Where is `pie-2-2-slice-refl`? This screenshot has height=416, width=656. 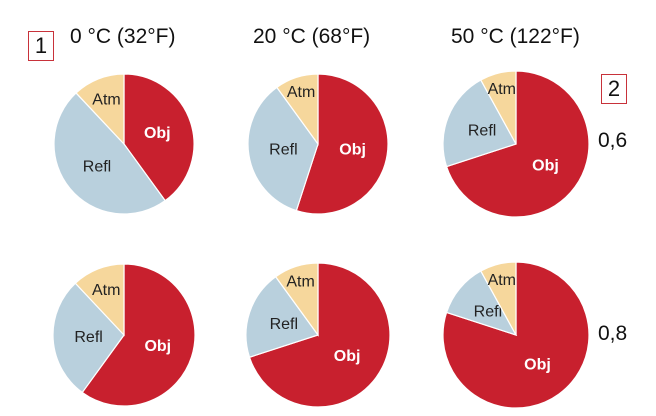 pie-2-2-slice-refl is located at coordinates (282, 317).